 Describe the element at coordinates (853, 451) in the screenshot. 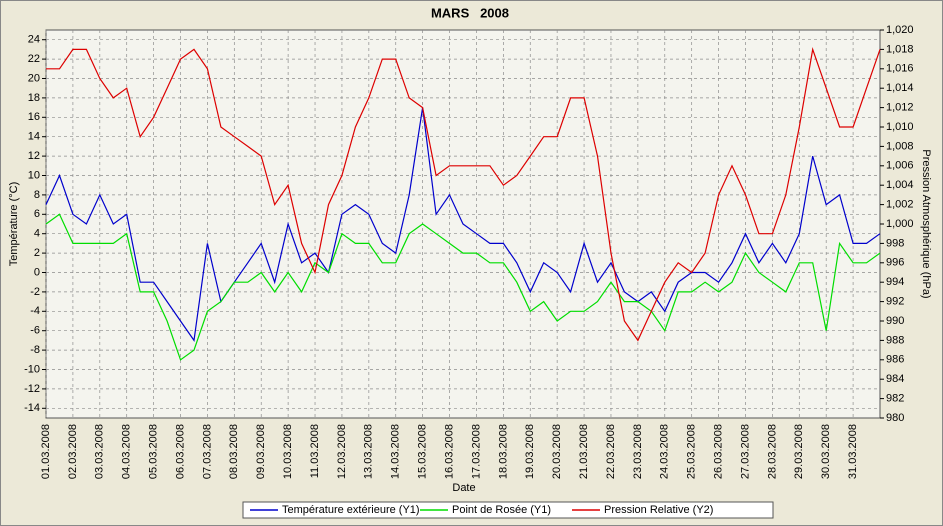

I see `x-tick-label: 31.03.2008` at that location.